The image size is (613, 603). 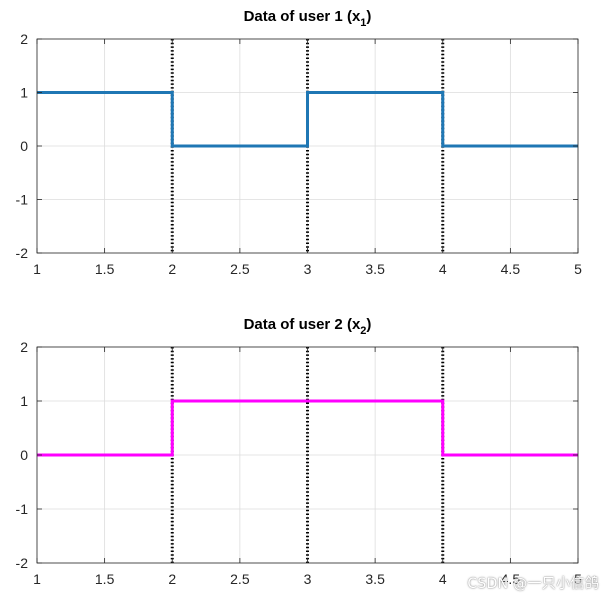 I want to click on watermark: CSDN @一只小信鸽, so click(x=533, y=584).